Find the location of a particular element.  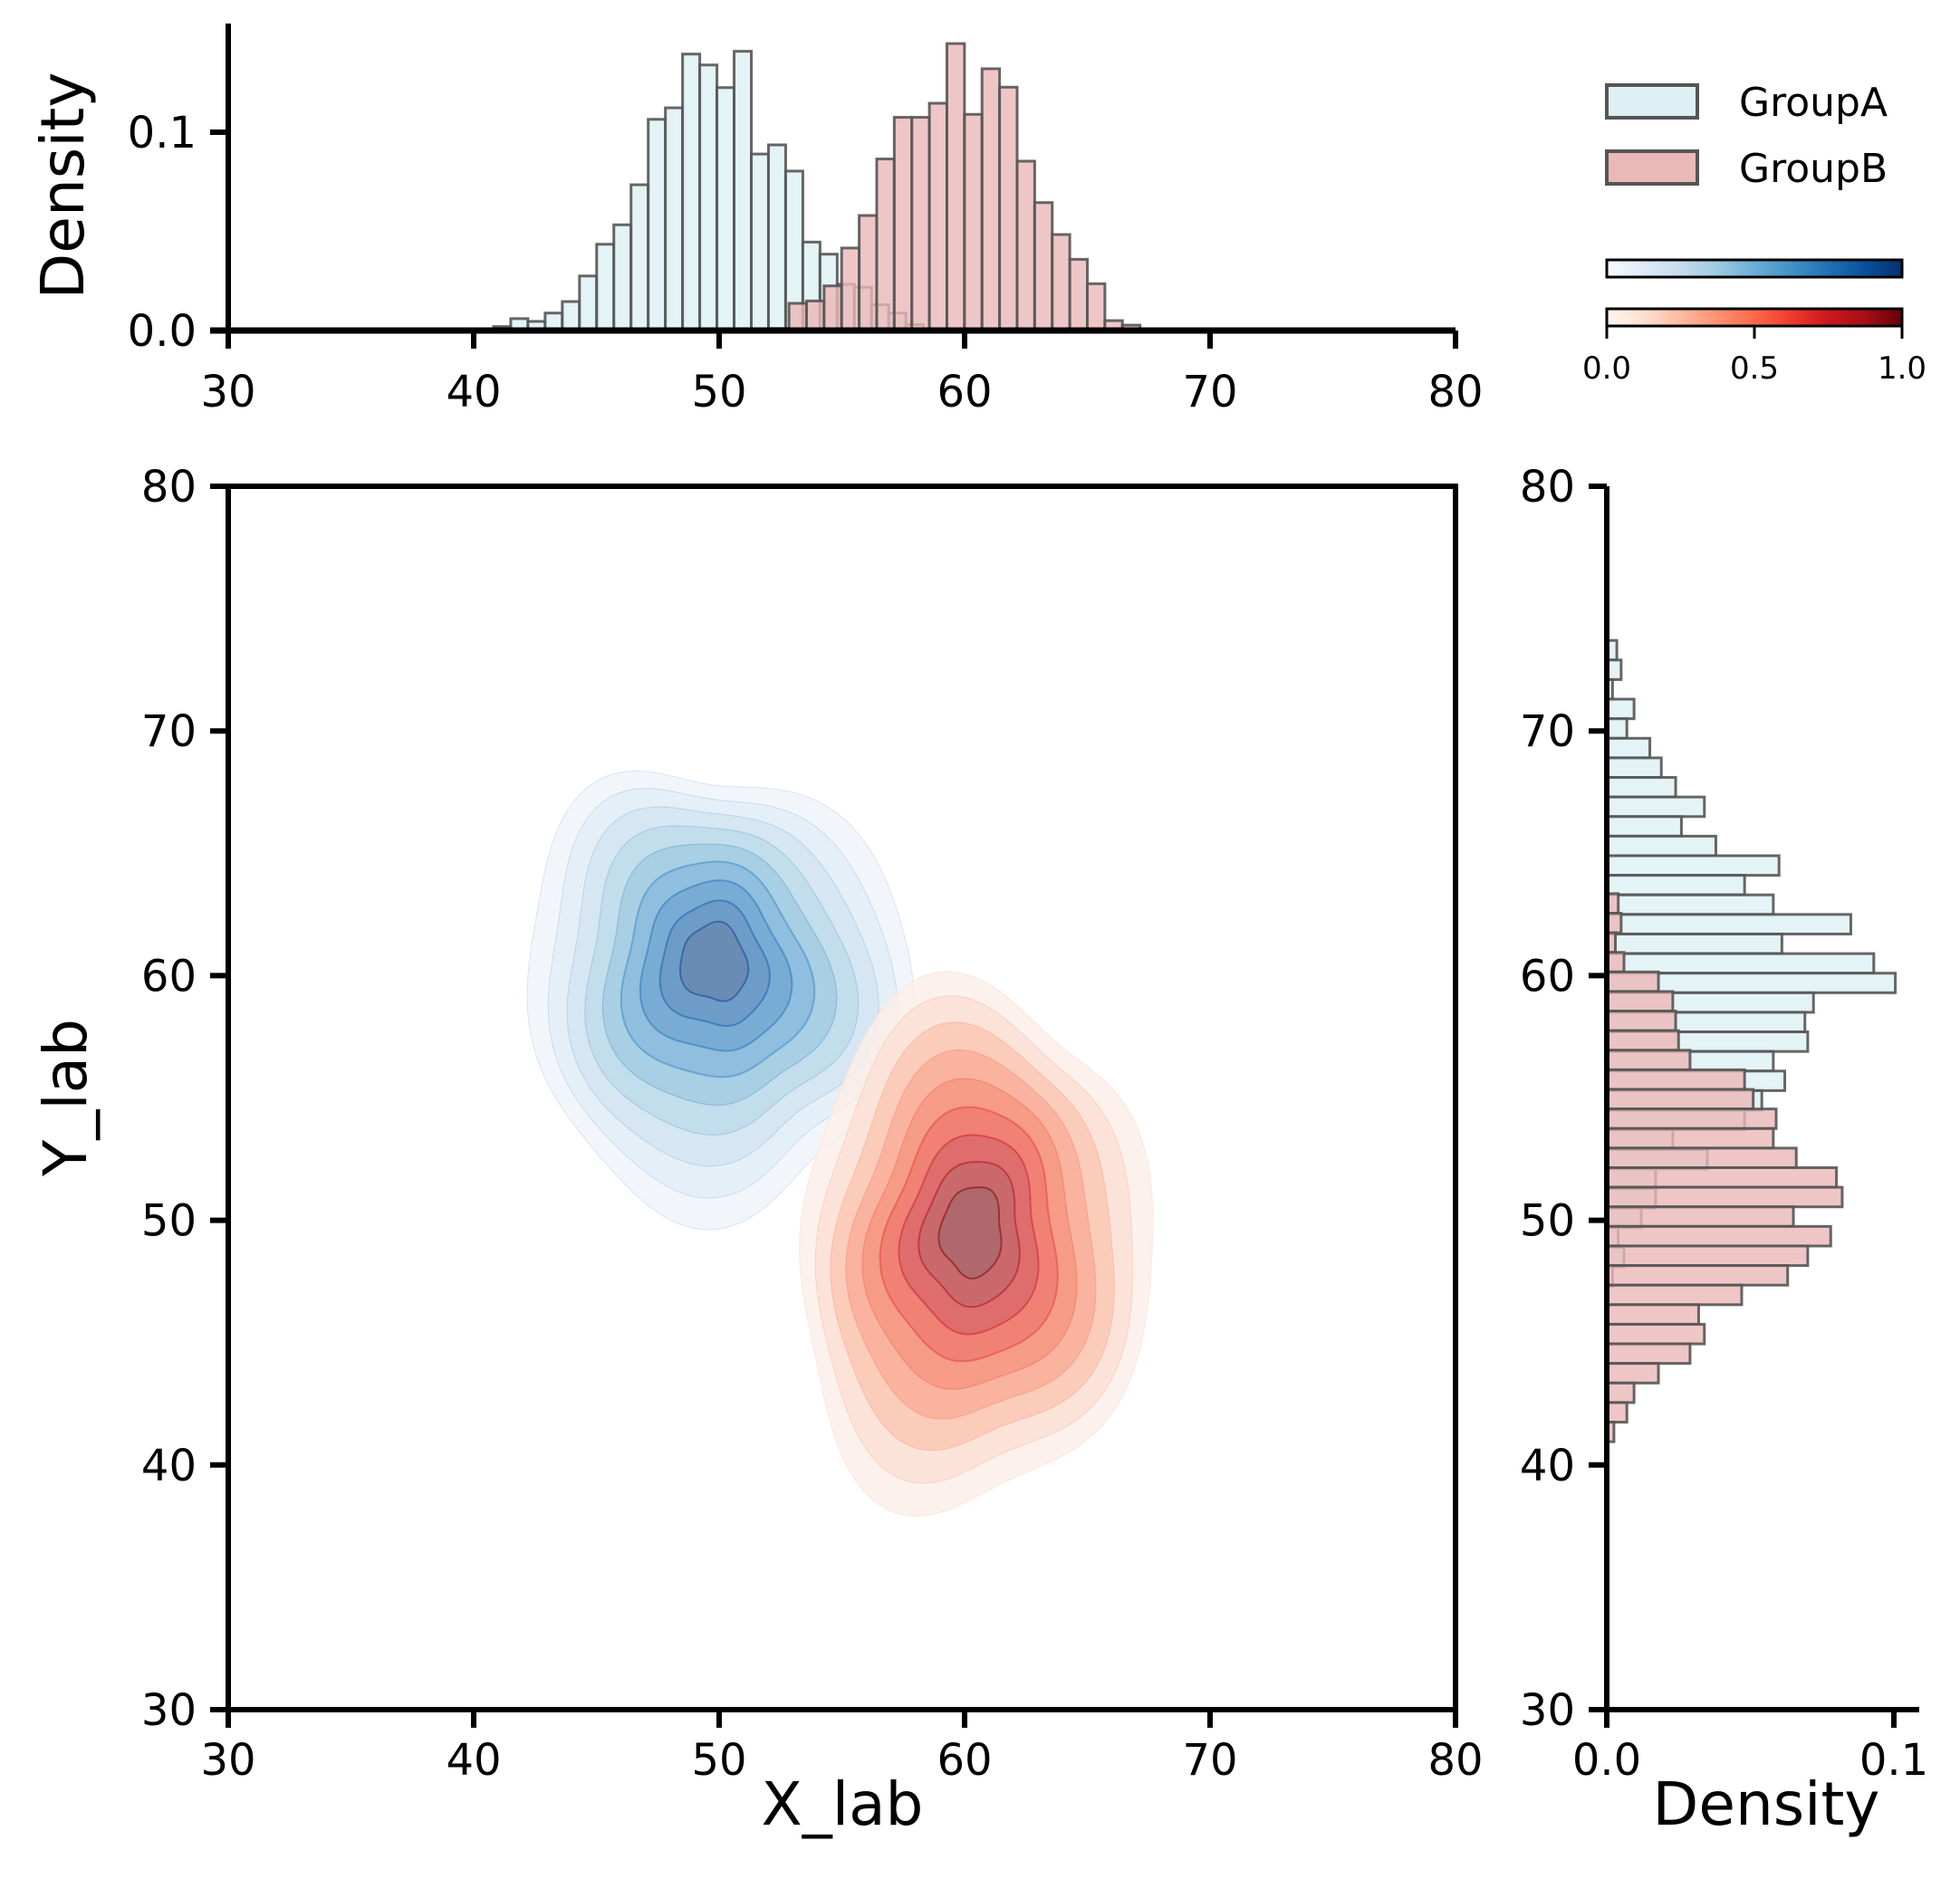

top-xtick-label: 30 is located at coordinates (227, 392).